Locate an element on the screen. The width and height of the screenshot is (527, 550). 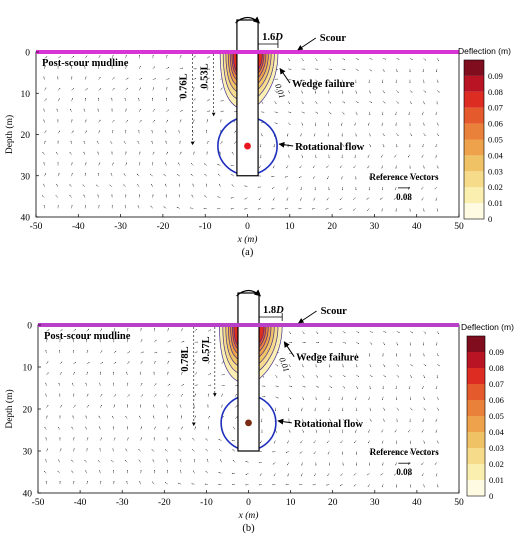
x-tick-label: 10 is located at coordinates (291, 503).